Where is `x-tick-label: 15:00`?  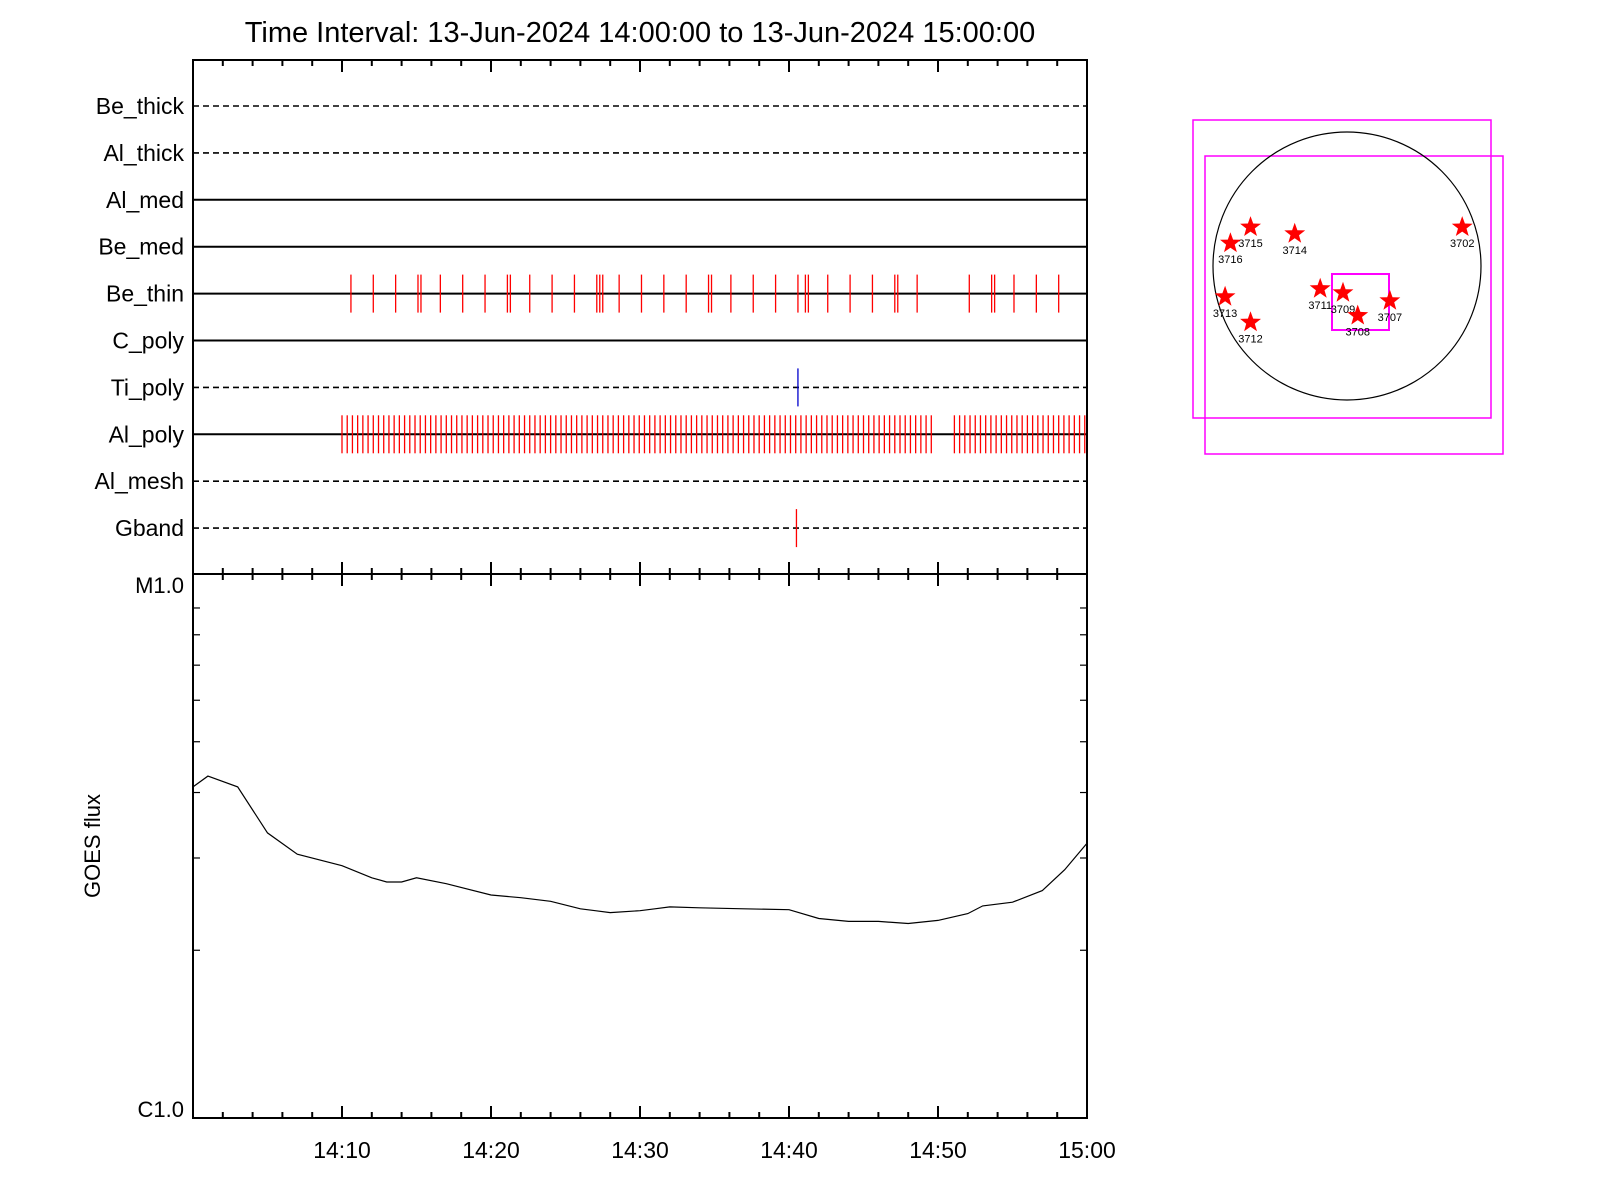 x-tick-label: 15:00 is located at coordinates (1087, 1150).